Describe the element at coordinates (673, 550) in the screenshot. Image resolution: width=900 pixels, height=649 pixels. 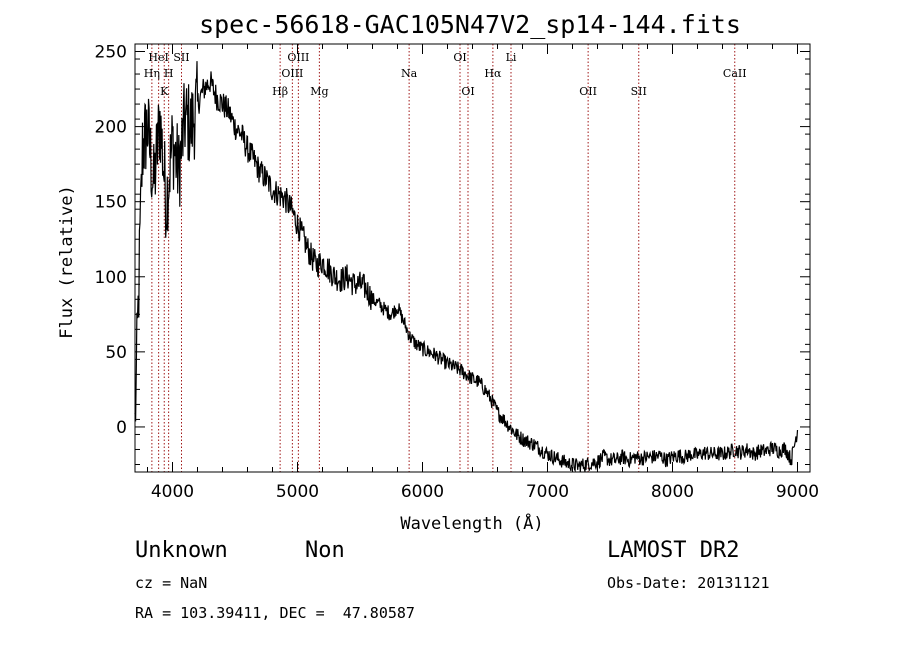
I see `survey-label: LAMOST DR2` at that location.